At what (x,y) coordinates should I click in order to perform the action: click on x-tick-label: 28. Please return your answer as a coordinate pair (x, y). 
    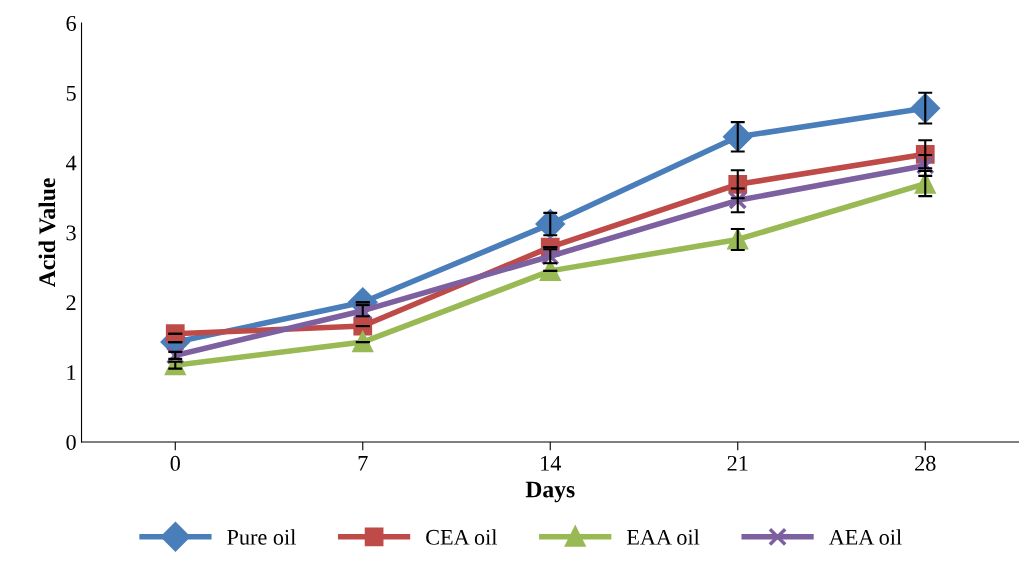
    Looking at the image, I should click on (925, 463).